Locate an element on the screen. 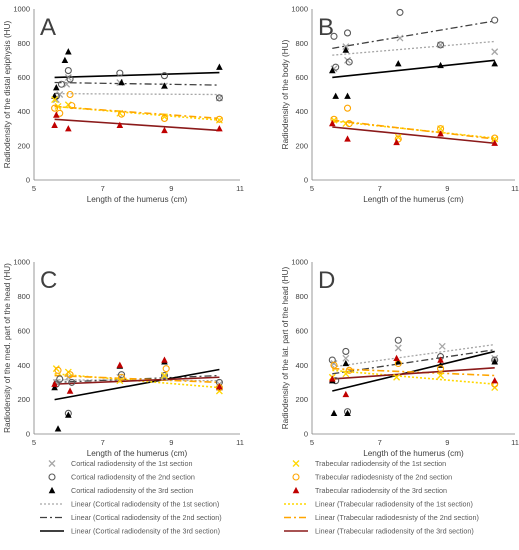  panel-d-point-cort2 is located at coordinates (346, 351).